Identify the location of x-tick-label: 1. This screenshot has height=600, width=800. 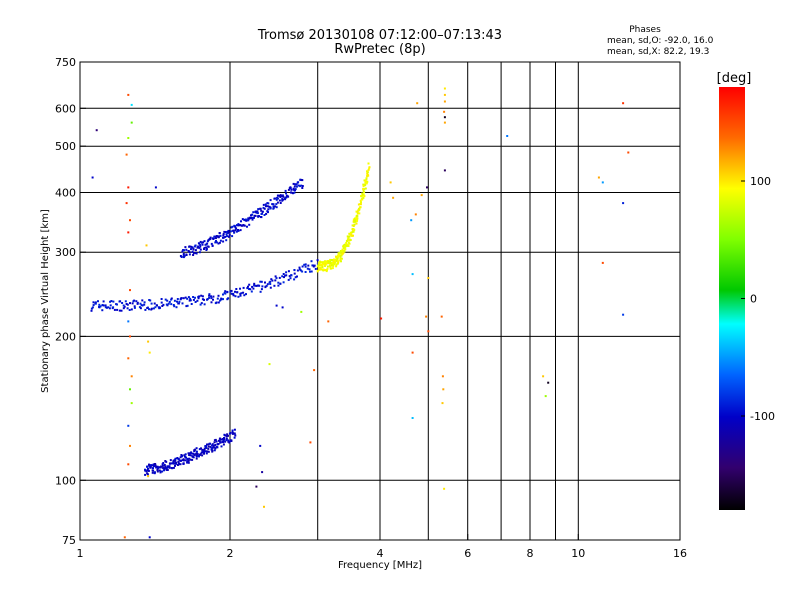
(80, 553).